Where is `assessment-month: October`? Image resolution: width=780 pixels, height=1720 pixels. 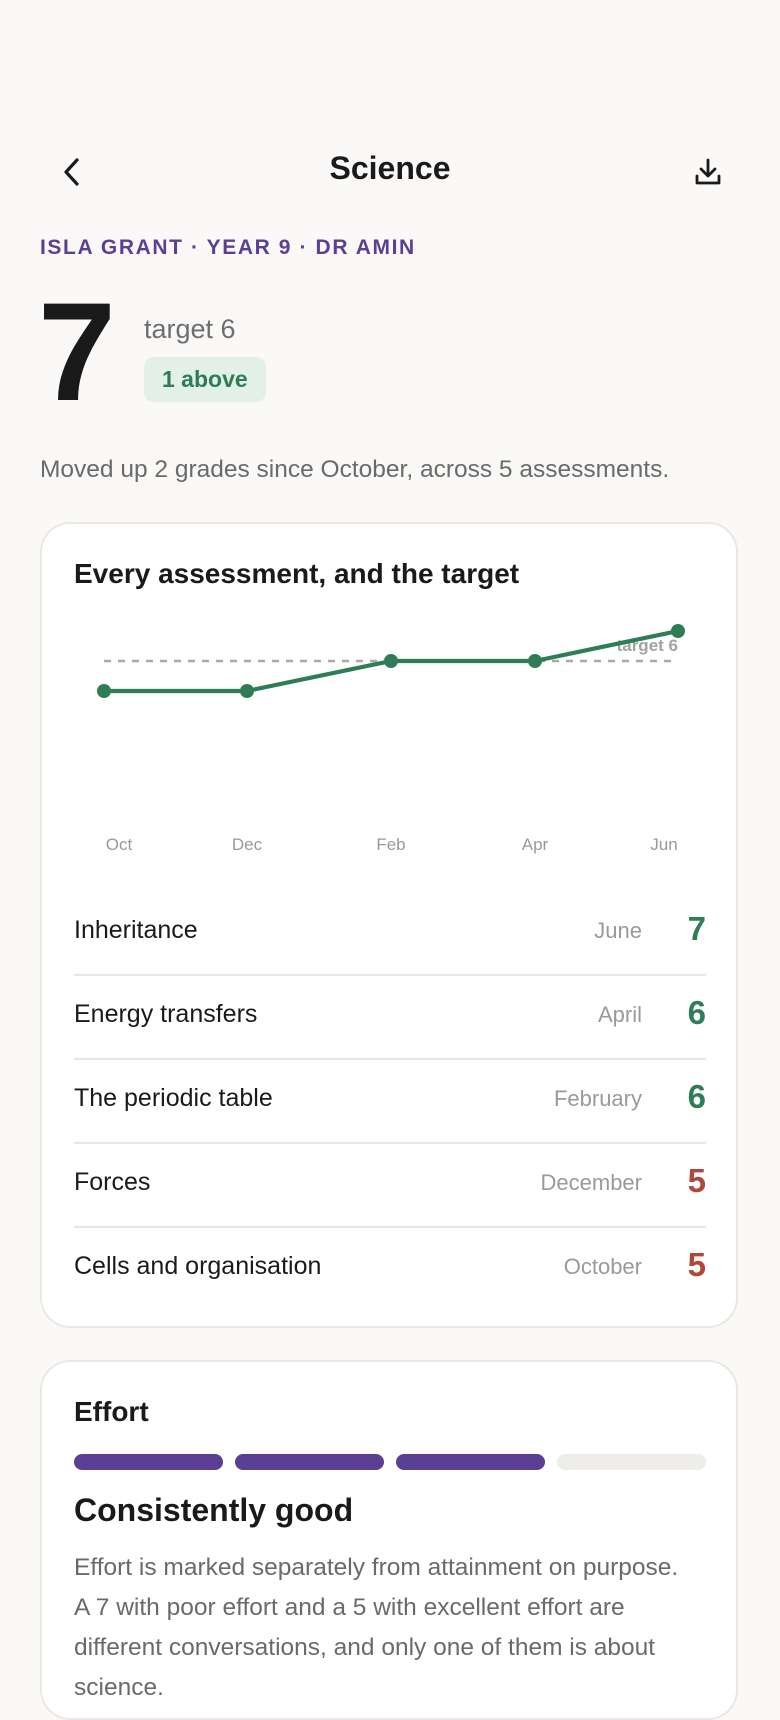
assessment-month: October is located at coordinates (602, 1266).